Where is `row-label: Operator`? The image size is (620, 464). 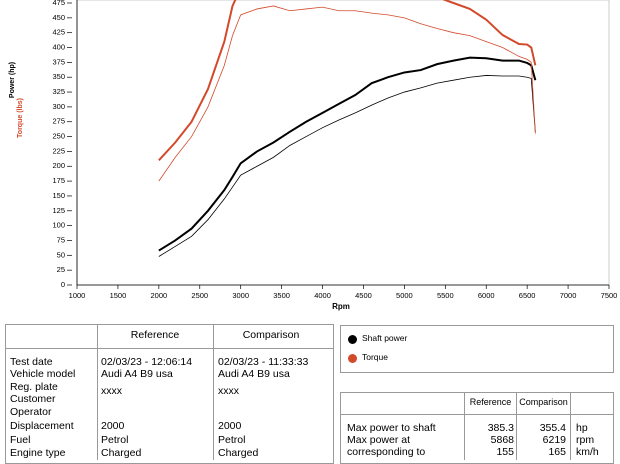
row-label: Operator is located at coordinates (31, 412).